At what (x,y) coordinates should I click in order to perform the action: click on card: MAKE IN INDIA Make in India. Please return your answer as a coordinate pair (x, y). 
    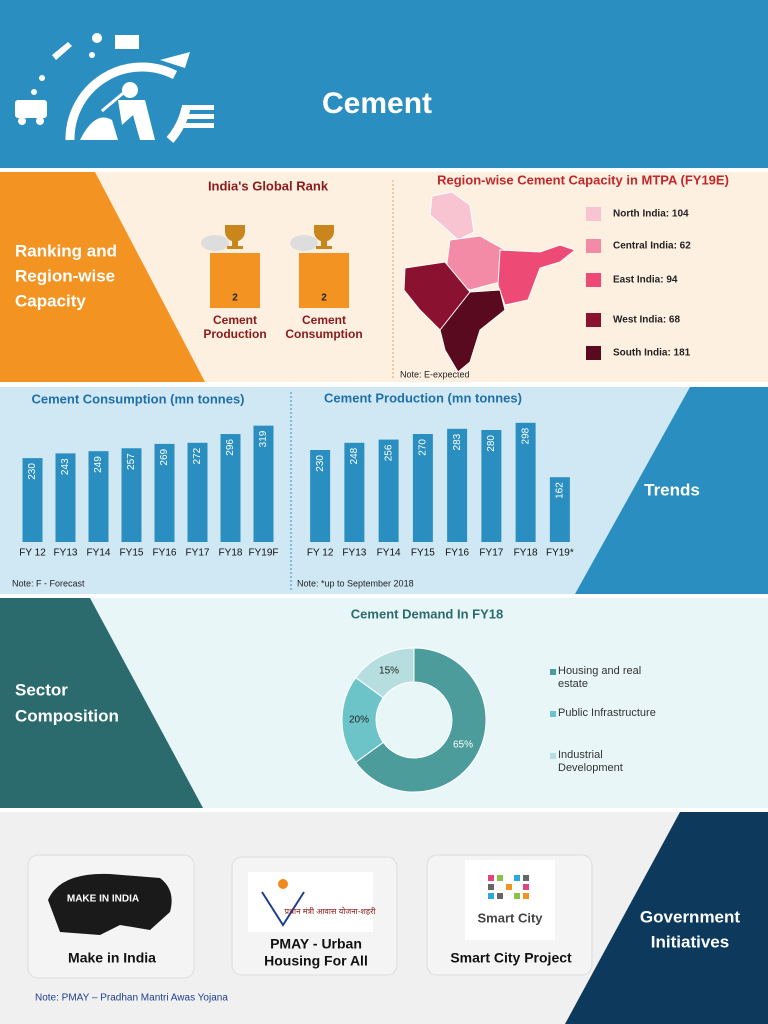
    Looking at the image, I should click on (111, 916).